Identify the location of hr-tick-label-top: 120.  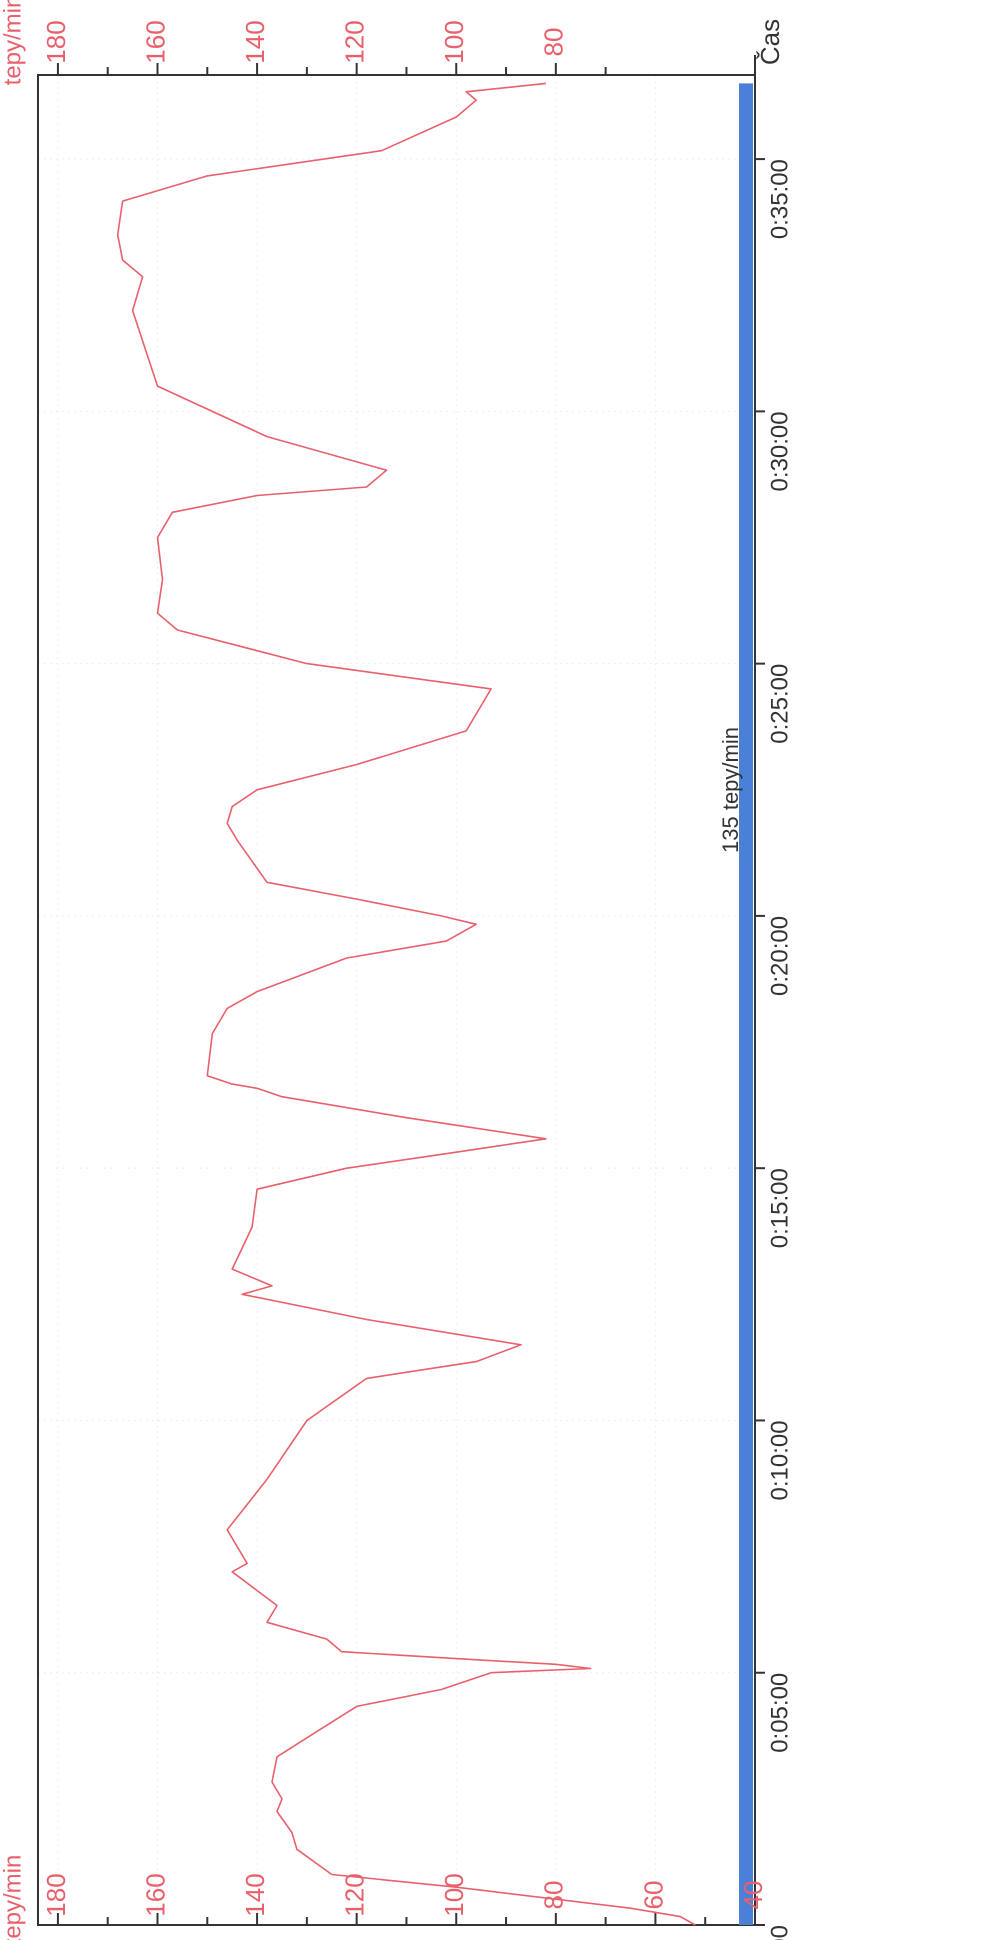
(355, 41).